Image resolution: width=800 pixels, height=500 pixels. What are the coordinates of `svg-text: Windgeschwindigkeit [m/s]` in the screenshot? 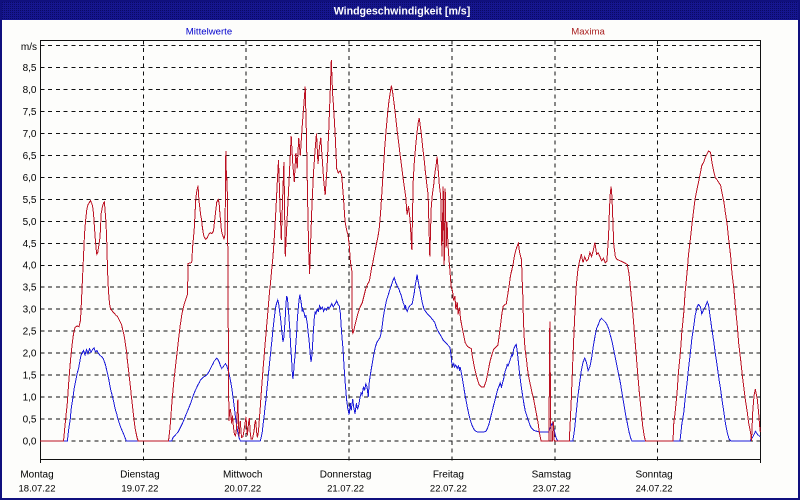 It's located at (402, 12).